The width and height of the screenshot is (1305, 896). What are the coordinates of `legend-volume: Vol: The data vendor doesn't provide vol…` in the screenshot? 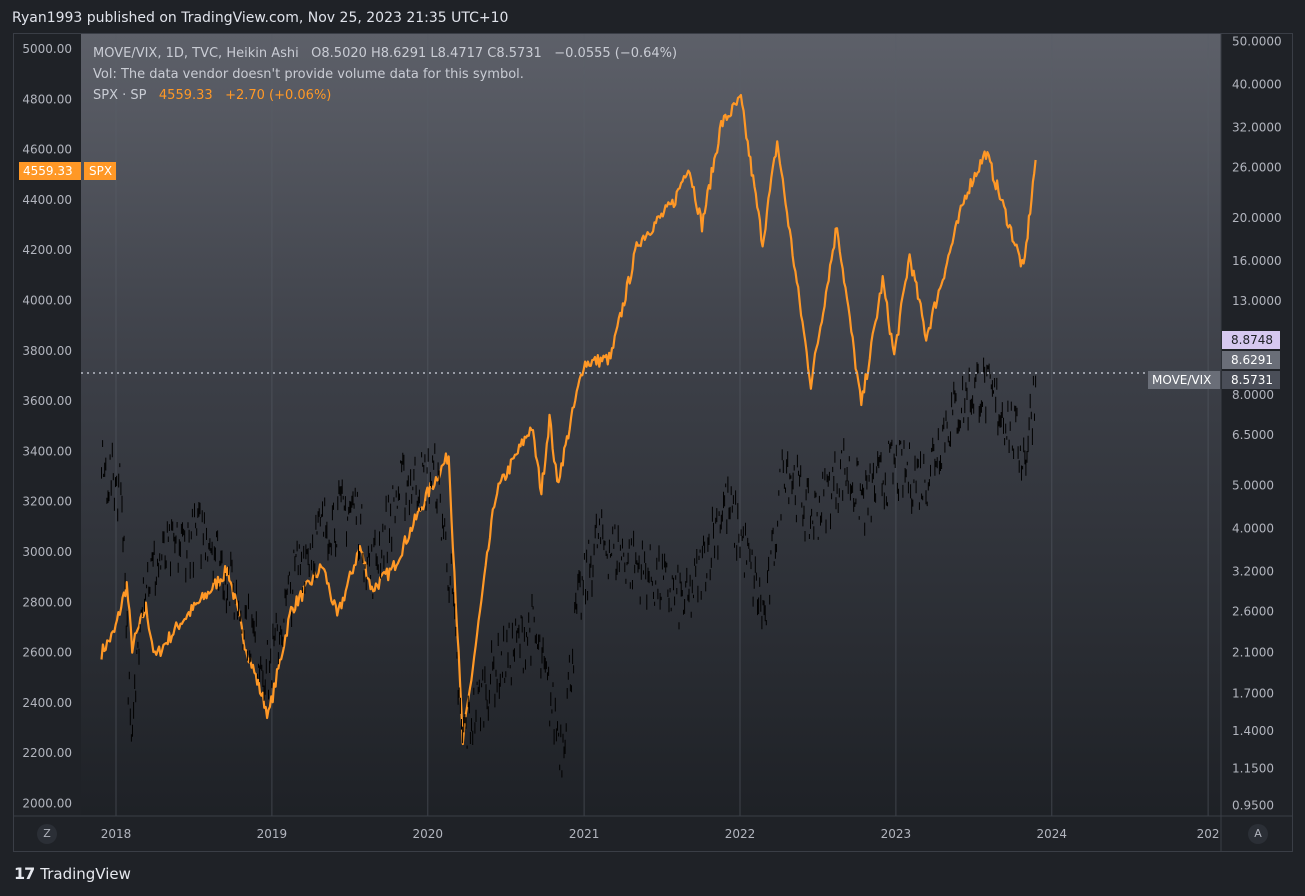 It's located at (308, 74).